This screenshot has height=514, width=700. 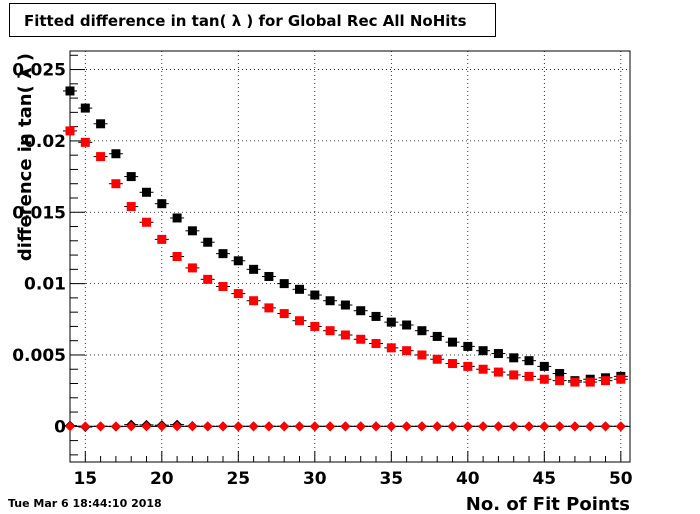 I want to click on y-tick-label: 0.015, so click(x=39, y=213).